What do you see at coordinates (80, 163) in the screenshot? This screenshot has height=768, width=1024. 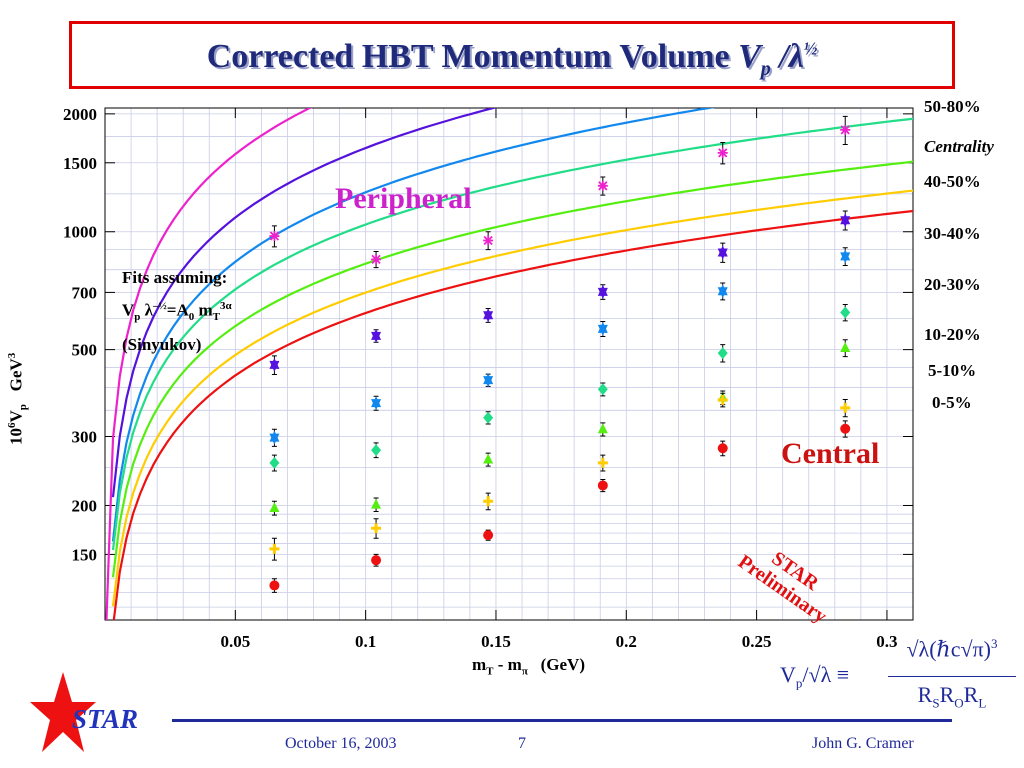 I see `y-tick-label: 1500` at bounding box center [80, 163].